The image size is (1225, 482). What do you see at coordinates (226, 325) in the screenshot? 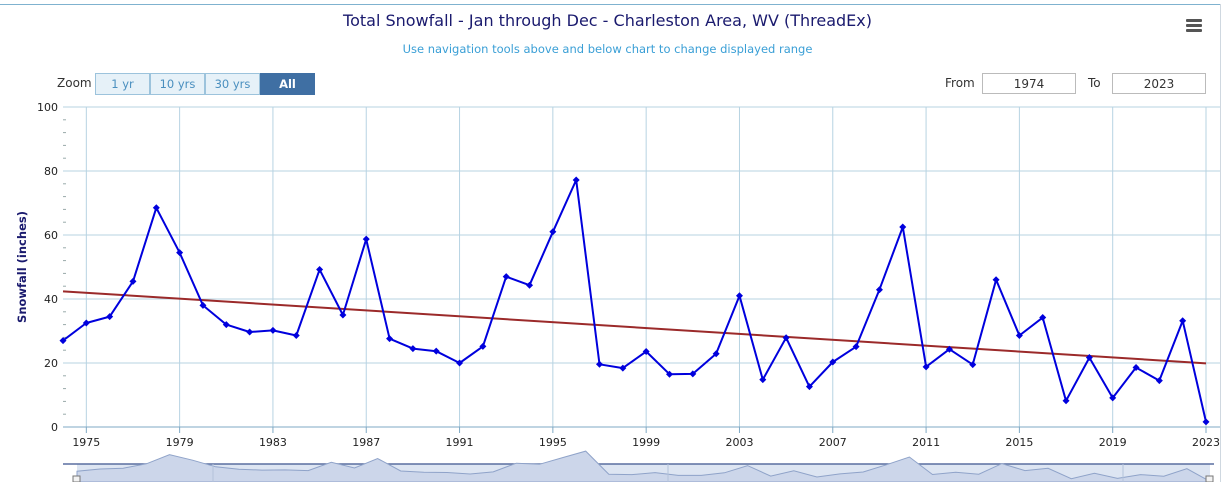
I see `data-point-1981` at bounding box center [226, 325].